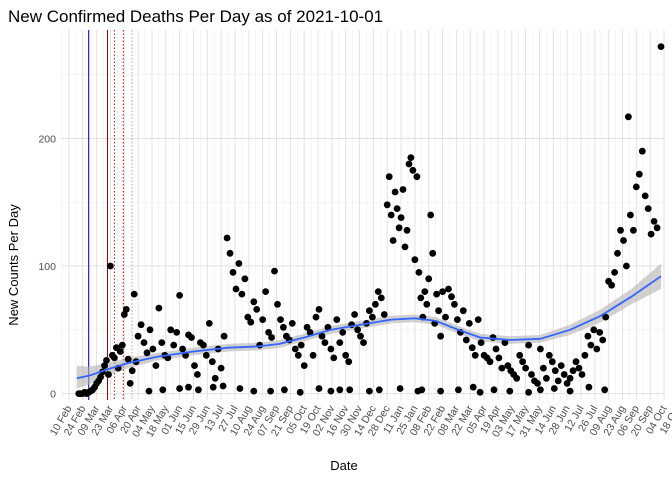  I want to click on reference-lines, so click(110, 215).